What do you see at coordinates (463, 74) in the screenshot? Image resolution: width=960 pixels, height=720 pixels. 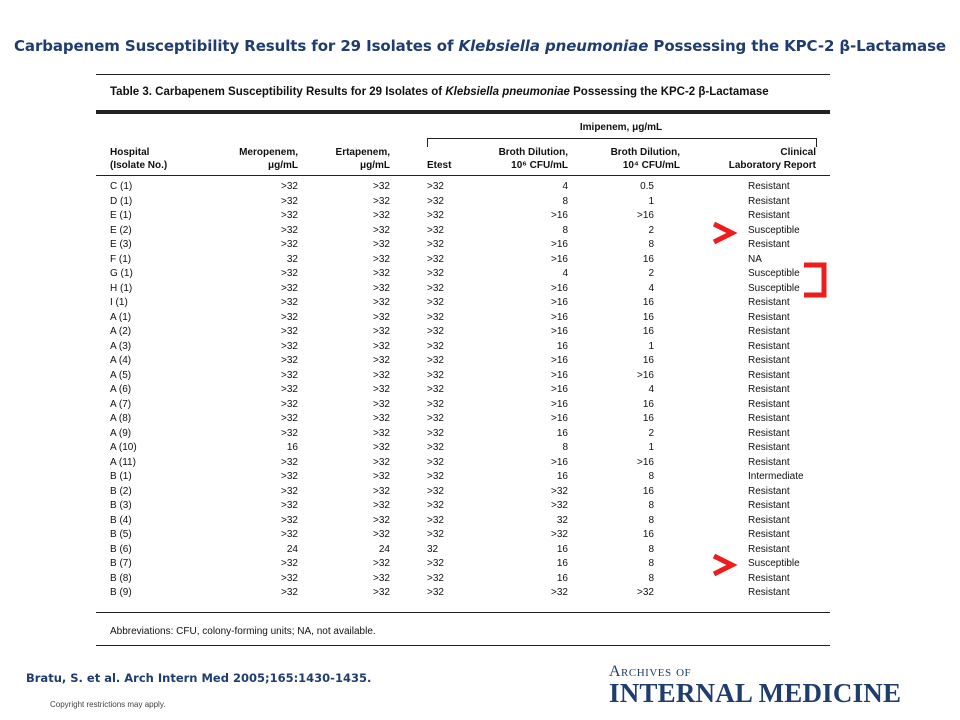 I see `table-top-rule` at bounding box center [463, 74].